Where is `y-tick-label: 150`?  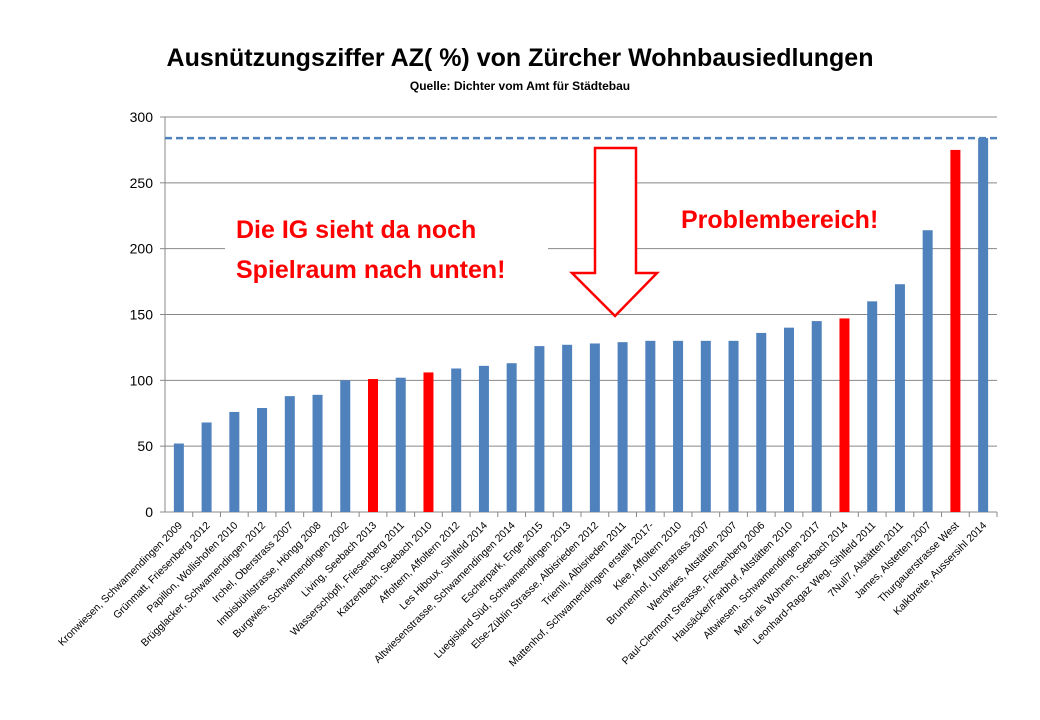 y-tick-label: 150 is located at coordinates (142, 315).